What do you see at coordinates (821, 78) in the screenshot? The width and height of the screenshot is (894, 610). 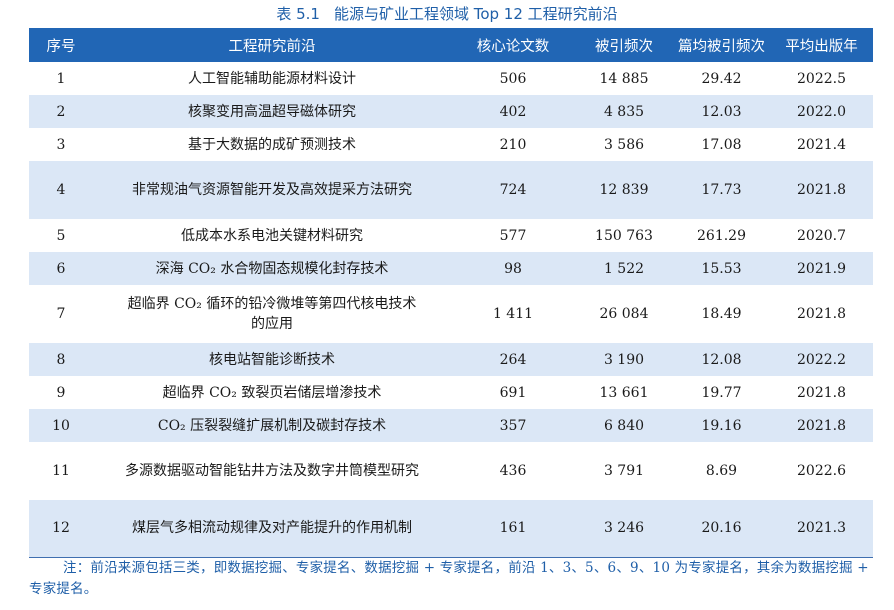 I see `cell-avg-year: 2022.5` at bounding box center [821, 78].